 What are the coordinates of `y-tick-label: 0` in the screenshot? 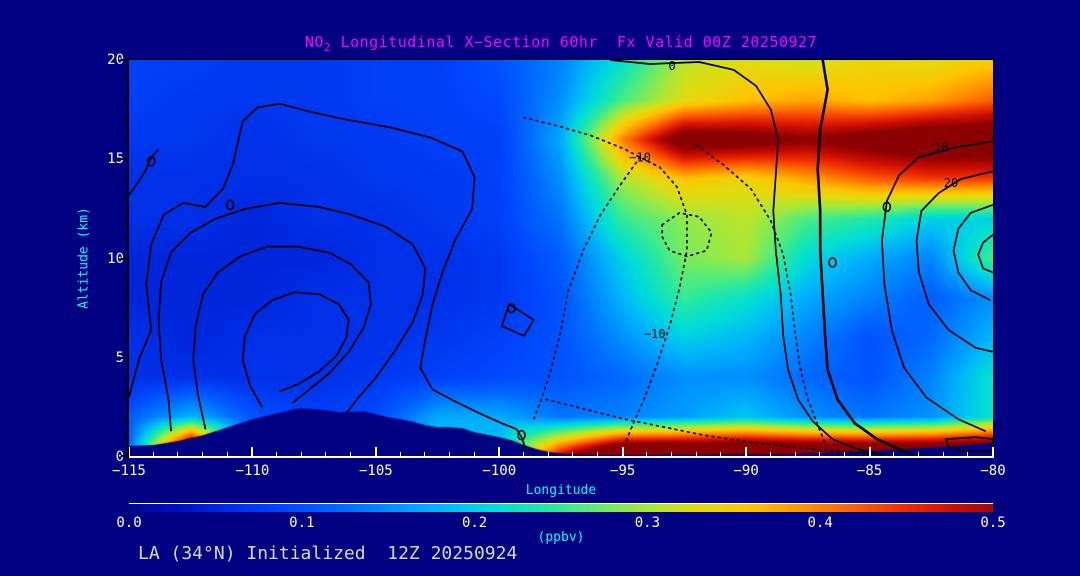 It's located at (119, 457).